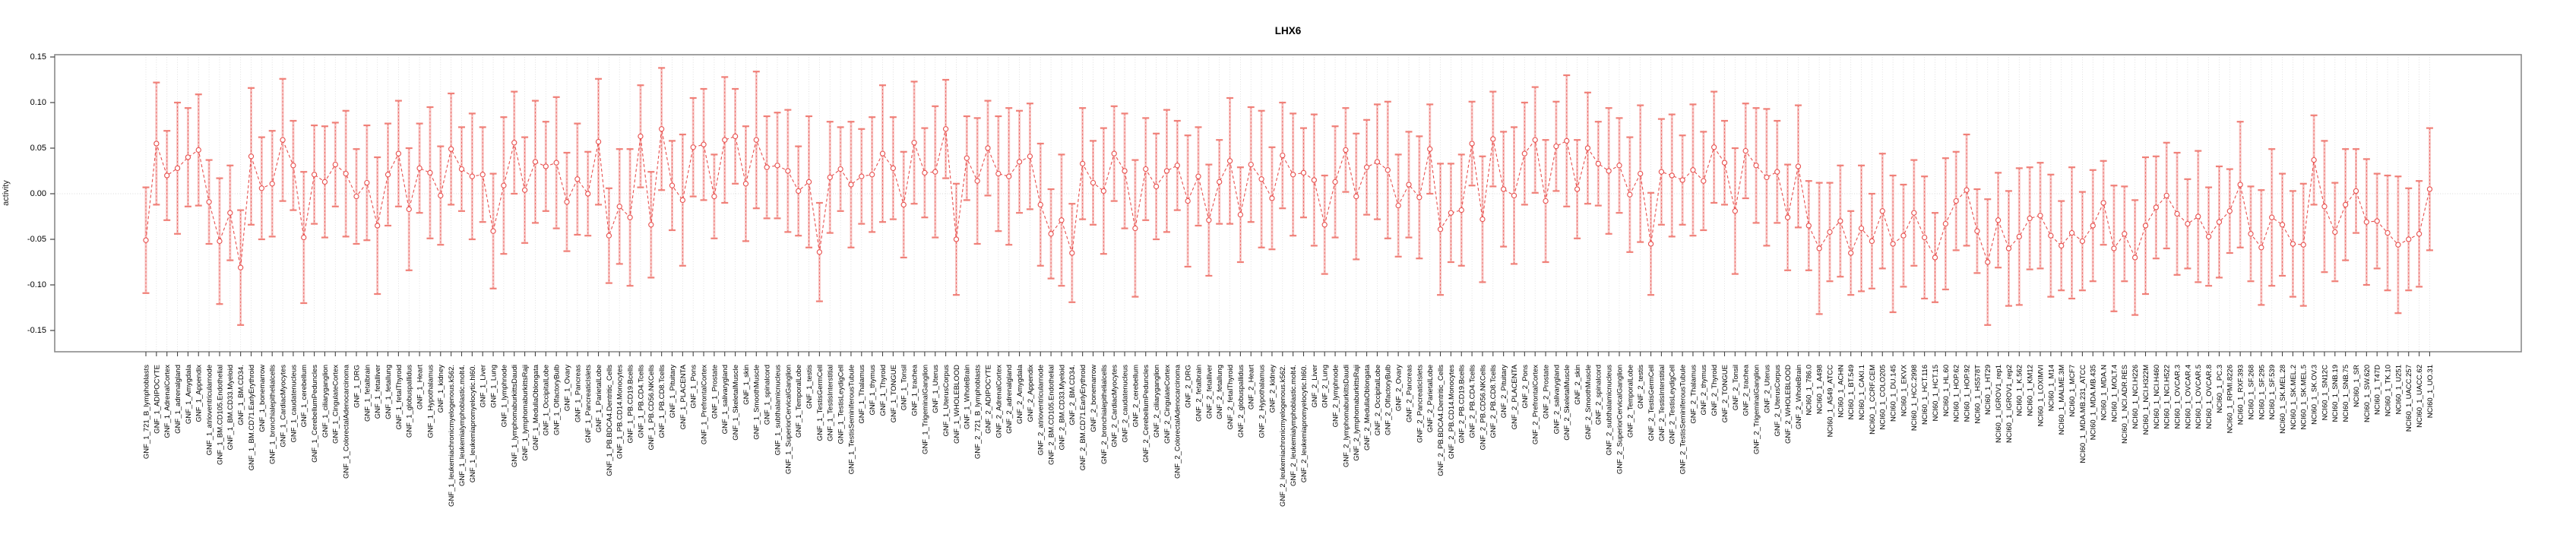  What do you see at coordinates (1304, 423) in the screenshot?
I see `x-tick-label: GNF_2_leukemiapromyelocytic.hl60.` at bounding box center [1304, 423].